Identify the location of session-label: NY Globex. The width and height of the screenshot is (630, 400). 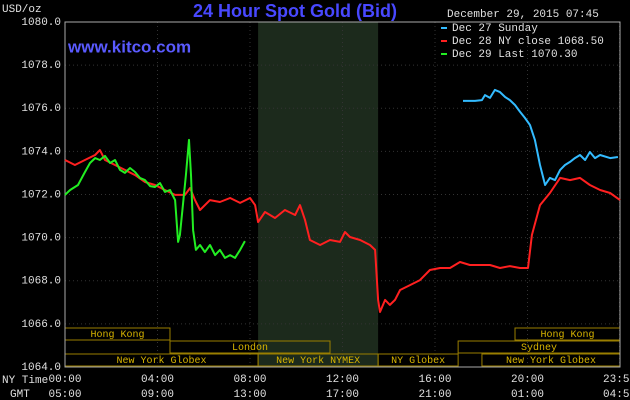
(418, 361).